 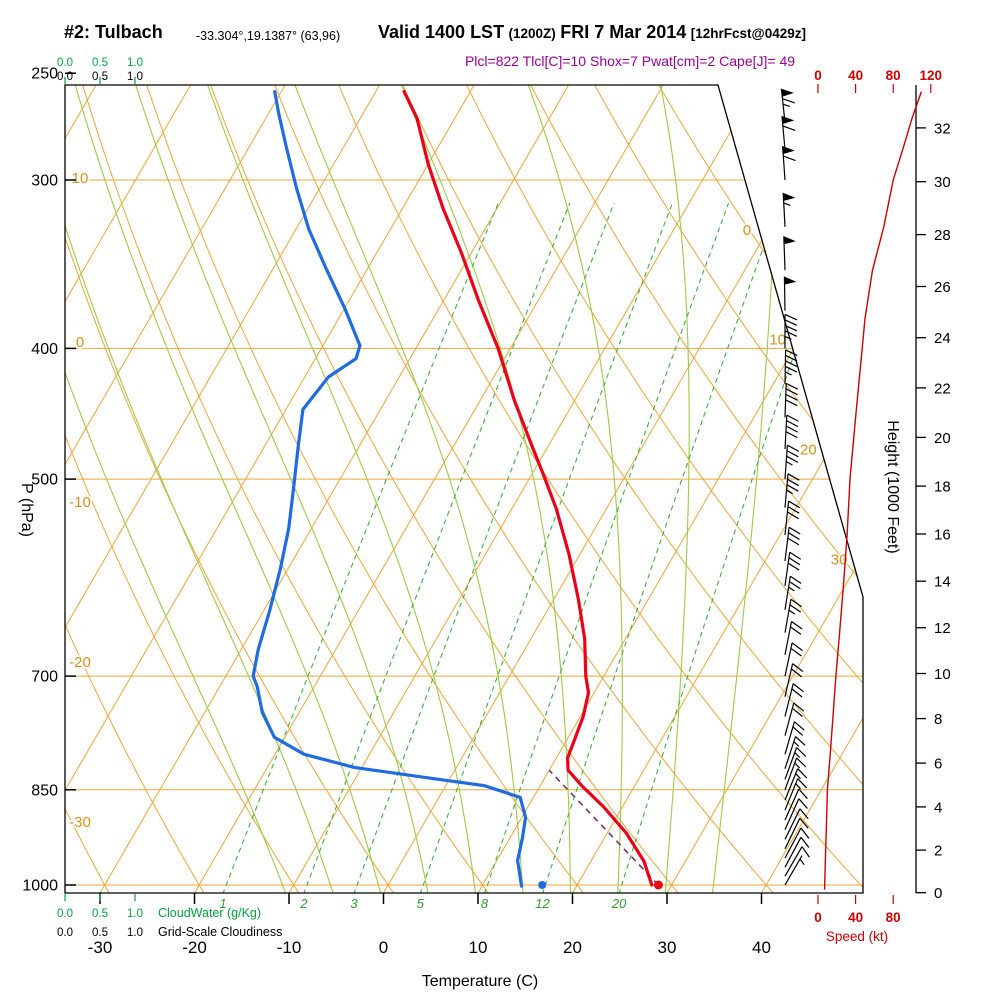 What do you see at coordinates (748, 33) in the screenshot?
I see `forecast-tag: [12hrFcst@0429z]` at bounding box center [748, 33].